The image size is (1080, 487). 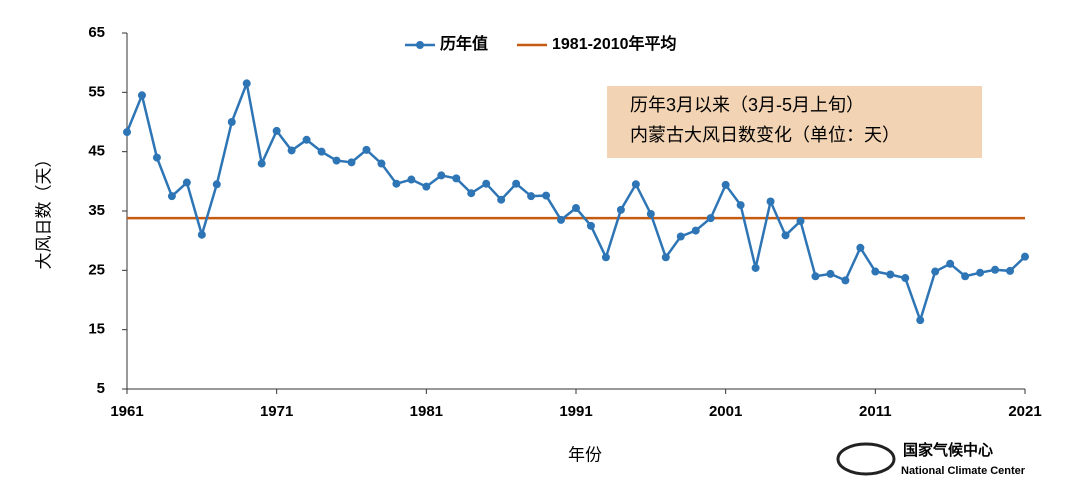 I want to click on y-tick-label: 5, so click(x=101, y=388).